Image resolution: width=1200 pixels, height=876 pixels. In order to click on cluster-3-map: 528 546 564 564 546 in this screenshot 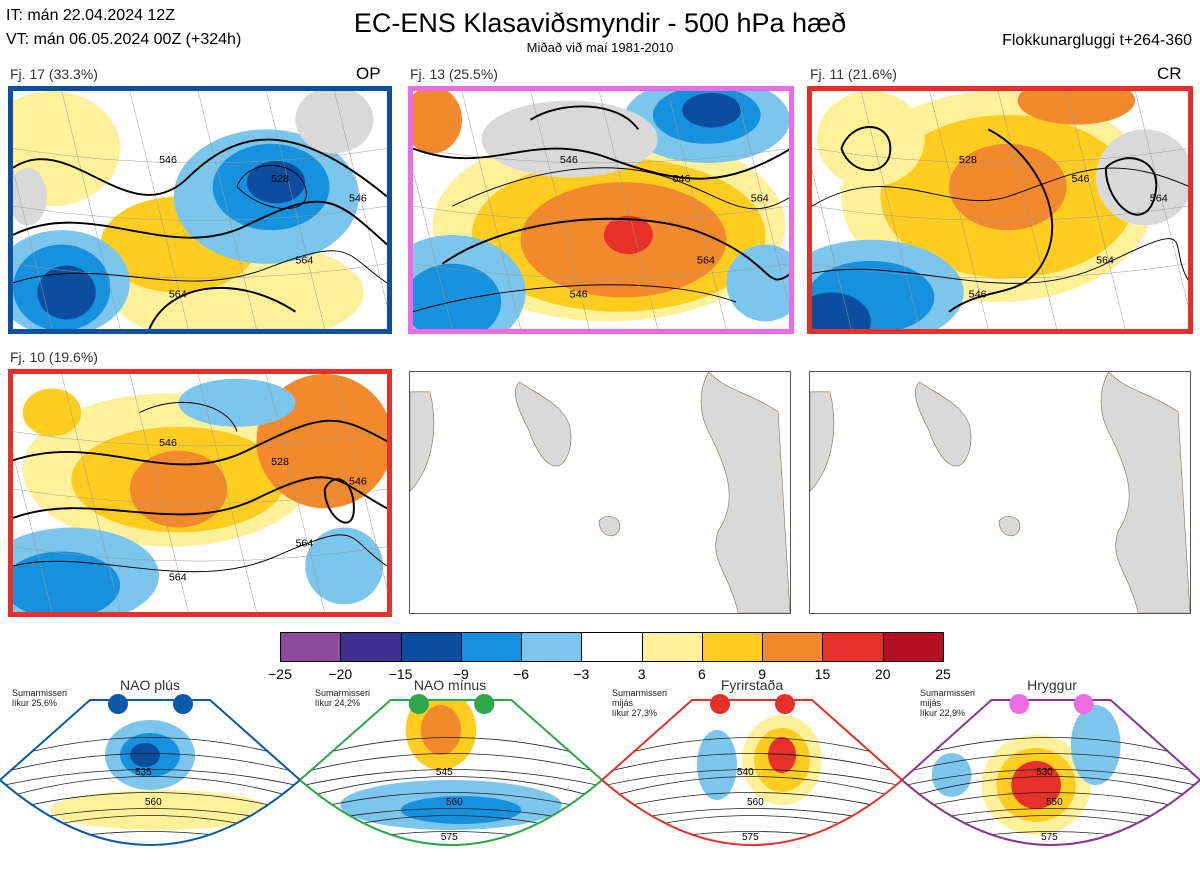, I will do `click(1000, 210)`.